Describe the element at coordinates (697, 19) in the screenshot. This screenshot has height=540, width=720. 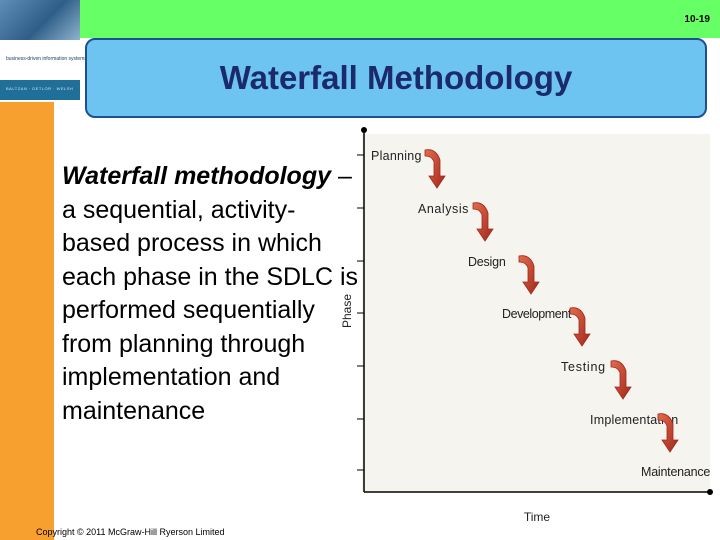
I see `slide-number: 10-19` at that location.